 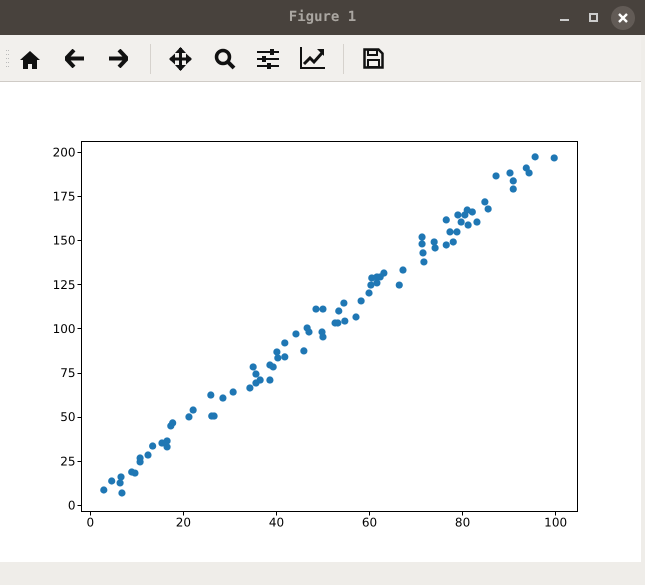 What do you see at coordinates (276, 523) in the screenshot?
I see `x-tick-label: 40` at bounding box center [276, 523].